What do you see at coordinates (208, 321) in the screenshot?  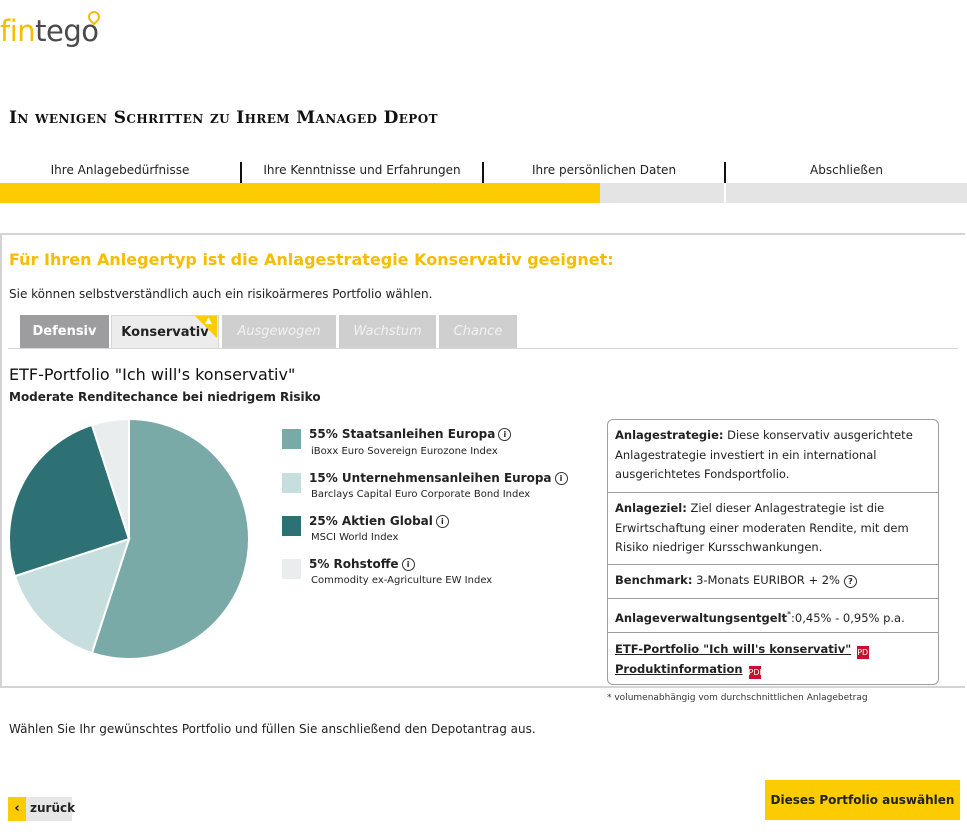 I see `thumbs-up-icon: ▲` at bounding box center [208, 321].